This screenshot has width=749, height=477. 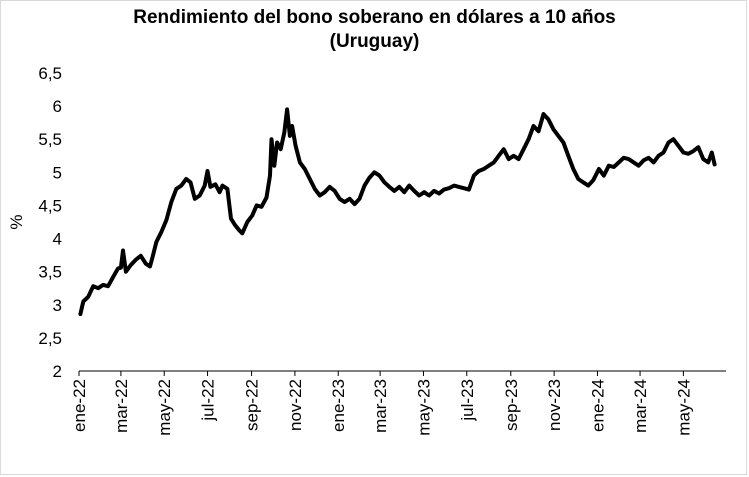 What do you see at coordinates (252, 405) in the screenshot?
I see `x-tick-label: sep-22` at bounding box center [252, 405].